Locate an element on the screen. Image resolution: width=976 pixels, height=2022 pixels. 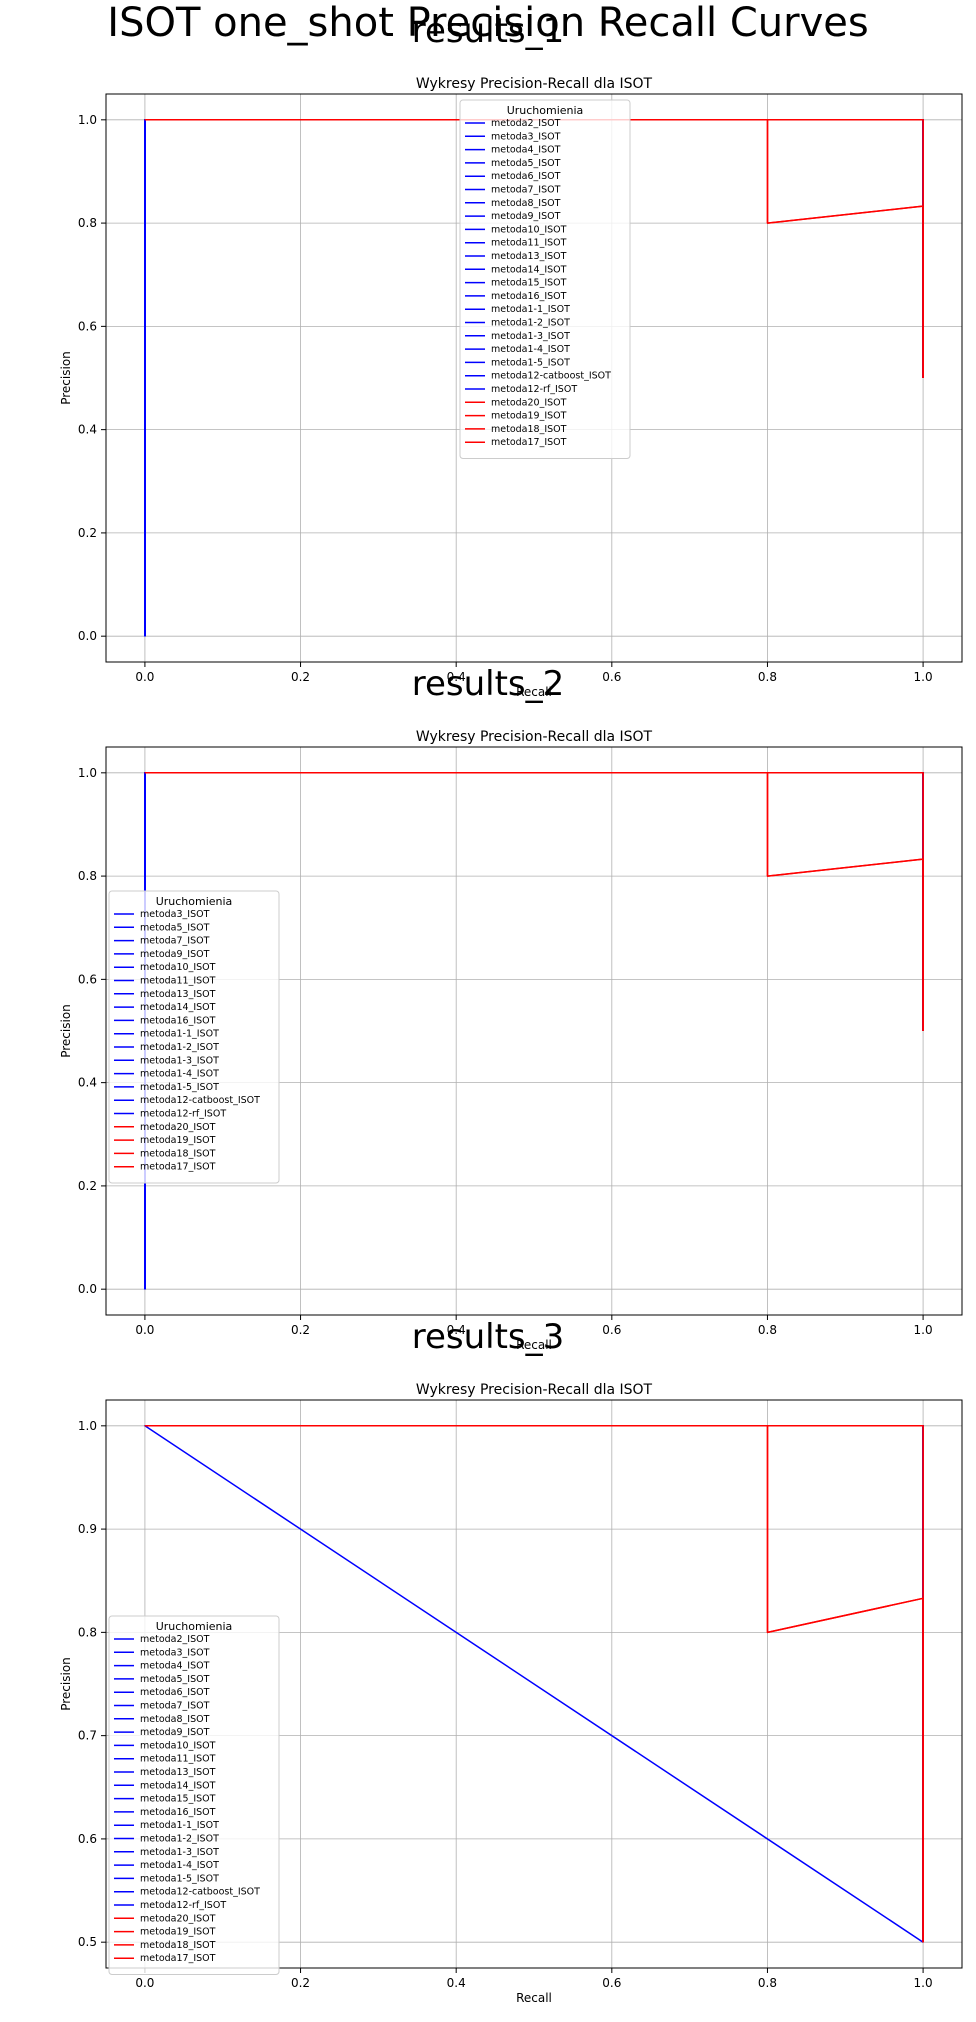
panel-title: results_2 is located at coordinates (488, 684).